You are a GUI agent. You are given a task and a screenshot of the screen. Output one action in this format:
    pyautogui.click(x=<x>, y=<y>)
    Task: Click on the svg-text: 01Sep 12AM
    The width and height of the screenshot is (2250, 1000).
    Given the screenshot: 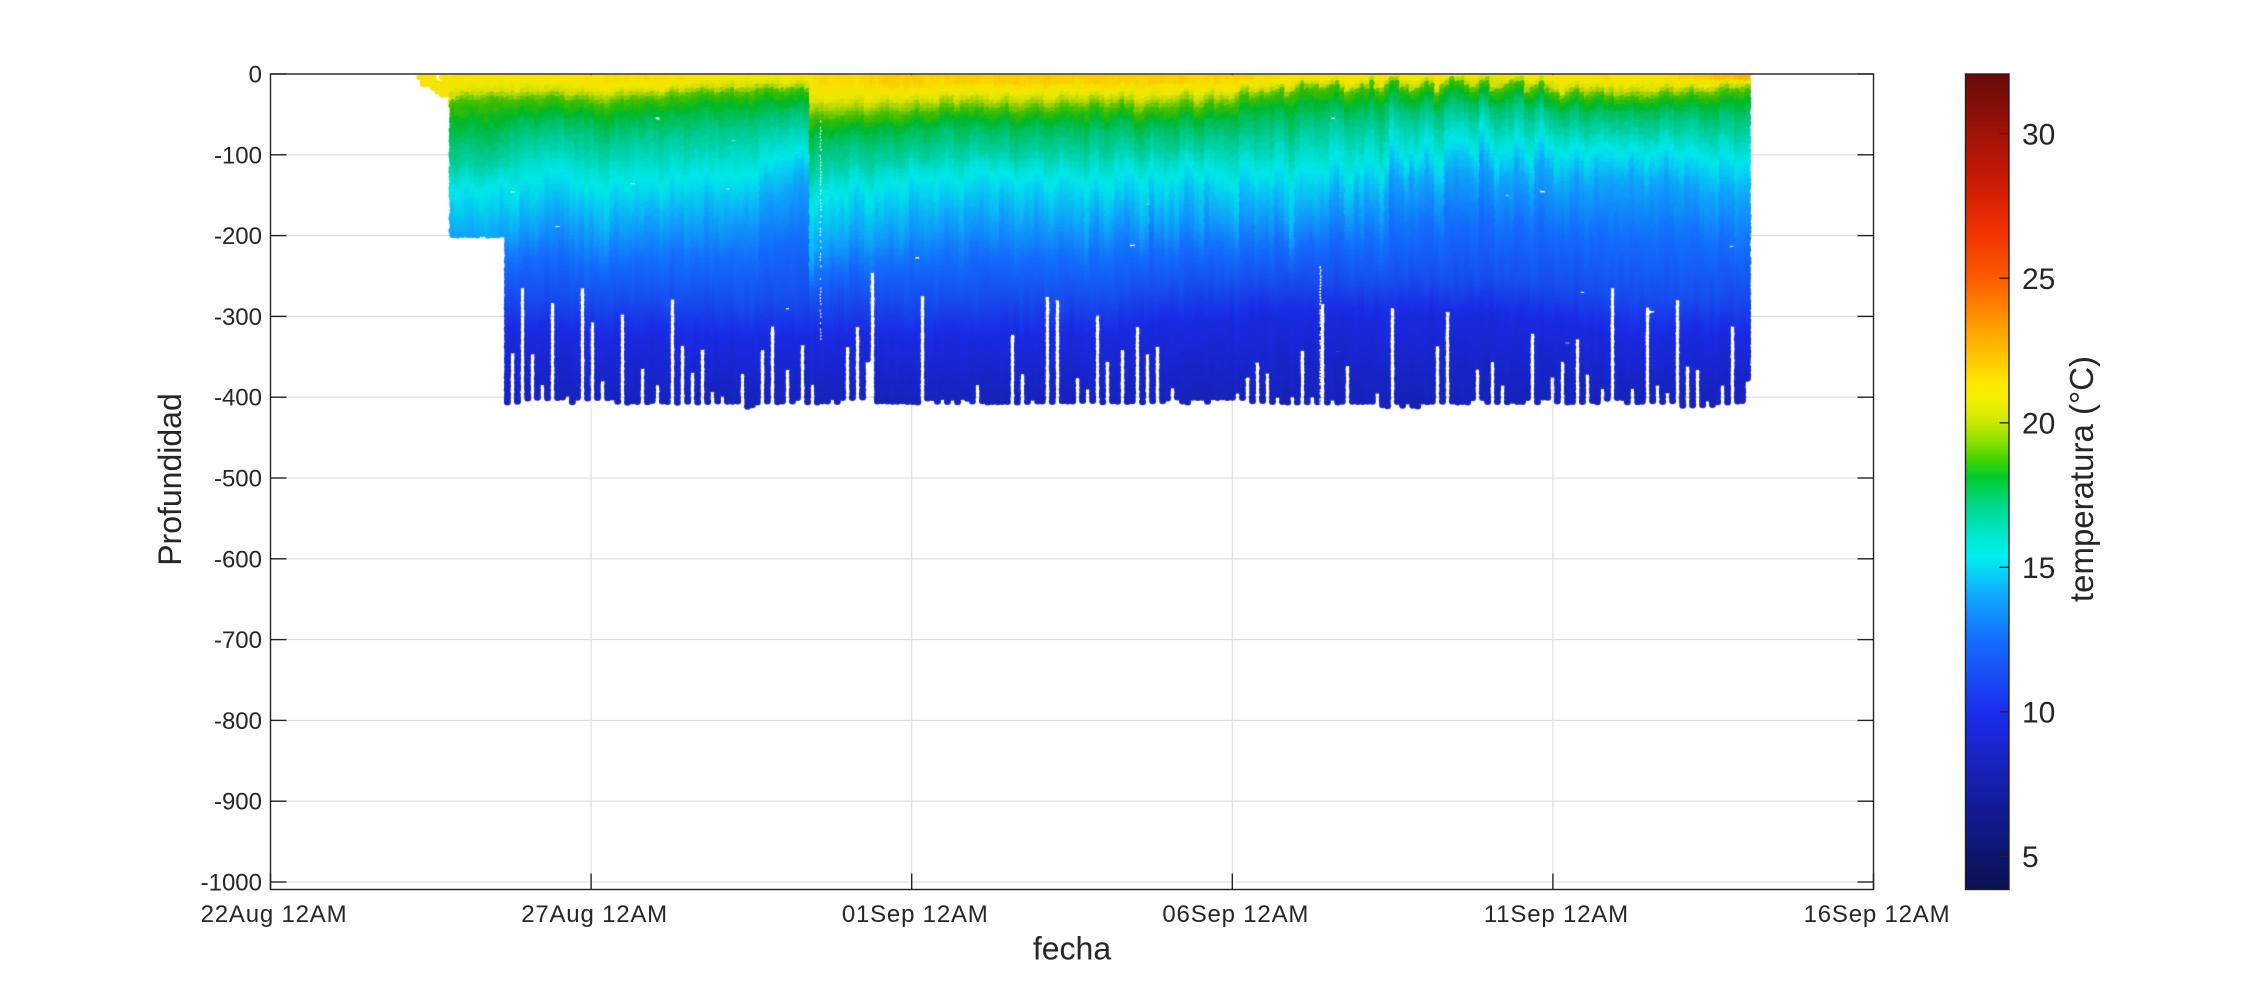 What is the action you would take?
    pyautogui.click(x=915, y=914)
    